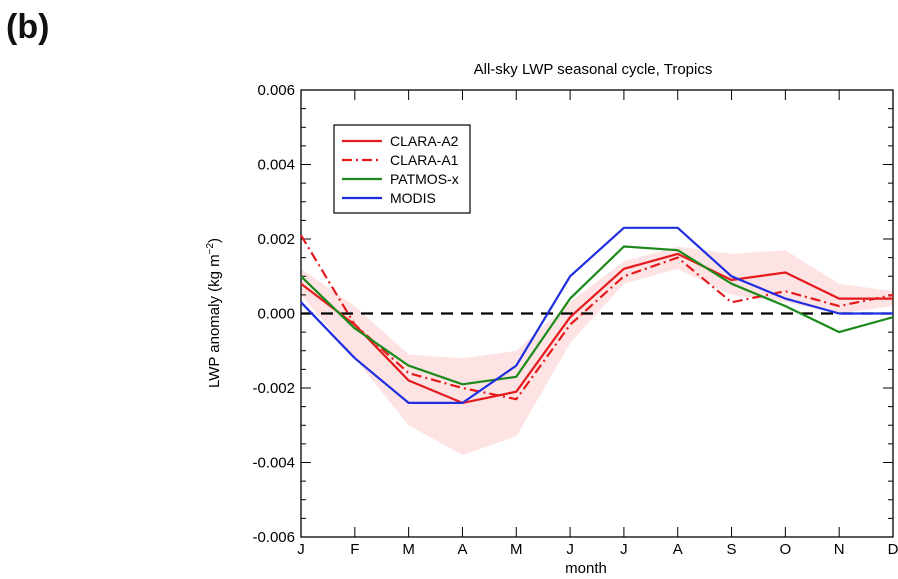  Describe the element at coordinates (273, 537) in the screenshot. I see `y-tick-label: -0.006` at that location.